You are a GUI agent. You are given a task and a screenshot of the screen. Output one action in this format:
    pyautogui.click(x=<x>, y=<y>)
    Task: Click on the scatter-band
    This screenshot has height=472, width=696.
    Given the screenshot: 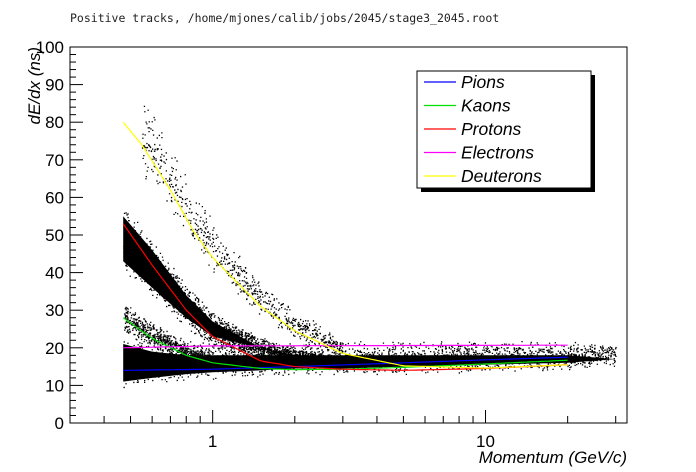 What is the action you would take?
    pyautogui.click(x=169, y=338)
    